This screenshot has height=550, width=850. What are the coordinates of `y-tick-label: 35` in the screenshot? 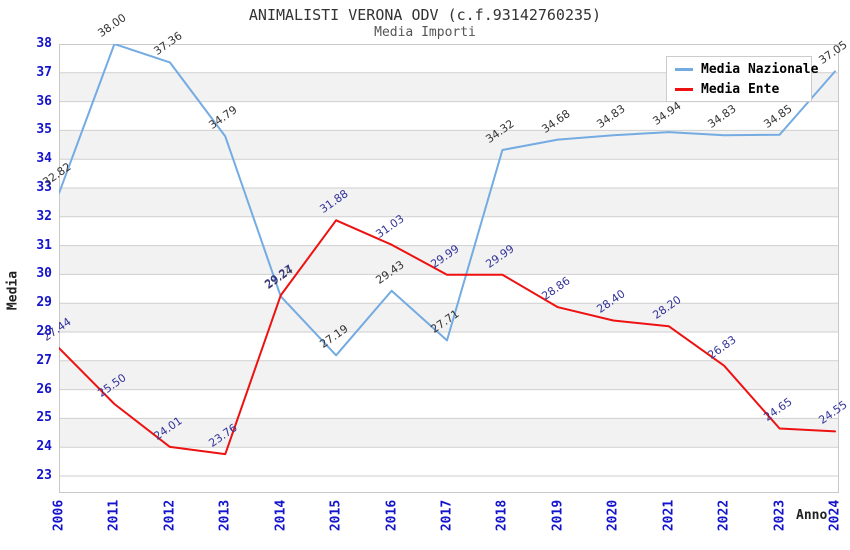 It's located at (44, 130).